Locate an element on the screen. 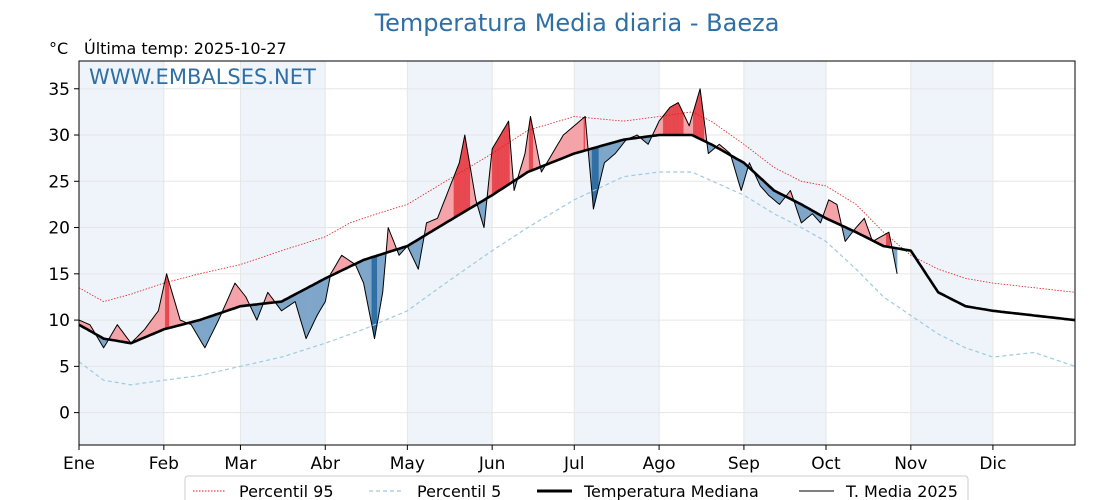  y-tick-label: 0 is located at coordinates (64, 414).